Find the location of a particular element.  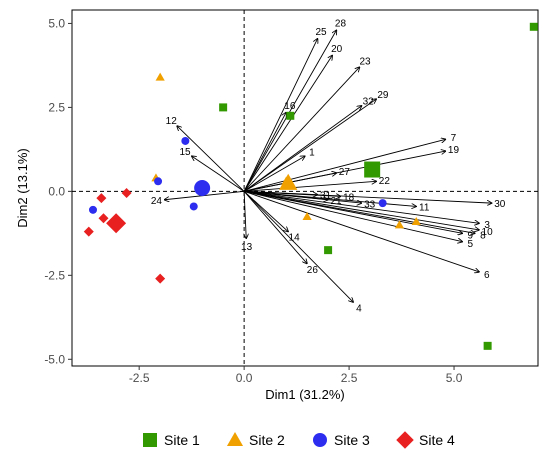

group-centroids is located at coordinates (243, 197).